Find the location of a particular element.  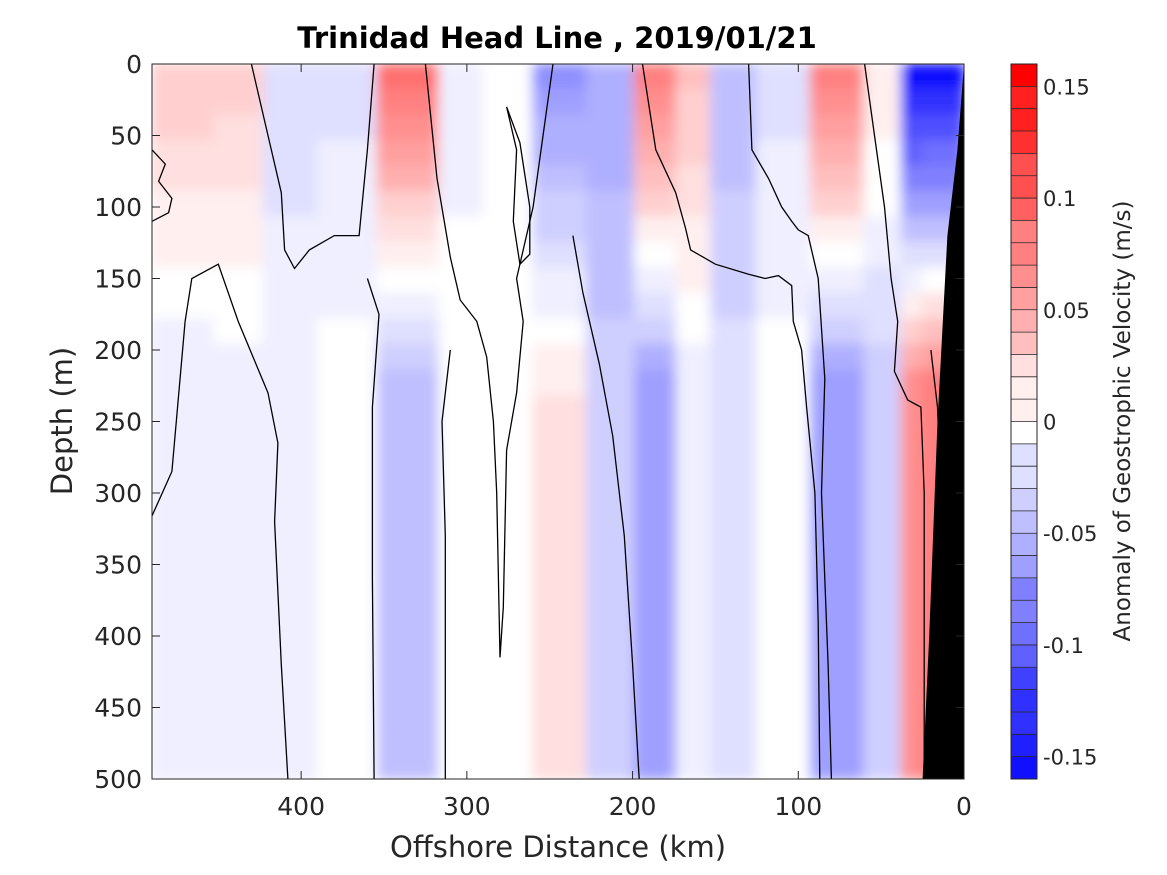

colorbar-tick-label: -0.05 is located at coordinates (1070, 534).